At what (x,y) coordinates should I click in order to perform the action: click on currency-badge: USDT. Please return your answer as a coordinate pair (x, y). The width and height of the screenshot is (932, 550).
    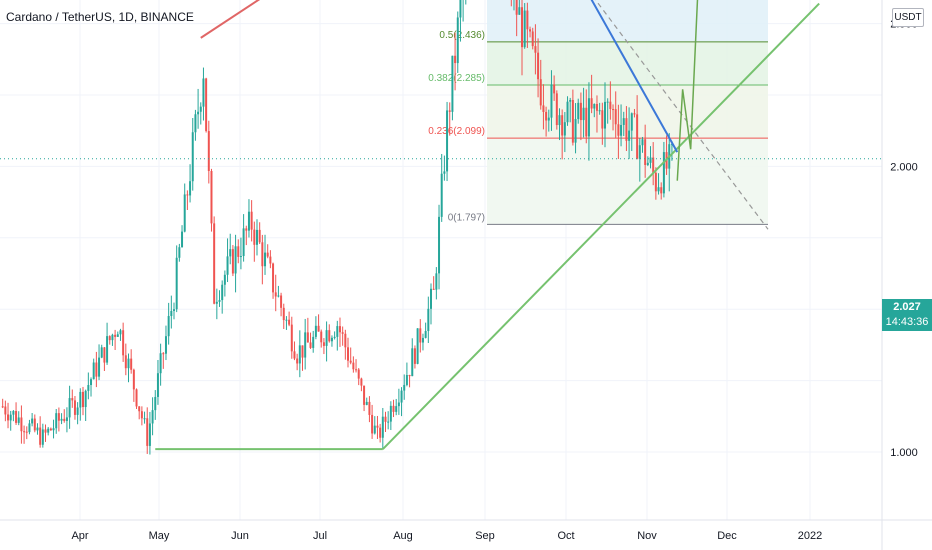
    Looking at the image, I should click on (908, 17).